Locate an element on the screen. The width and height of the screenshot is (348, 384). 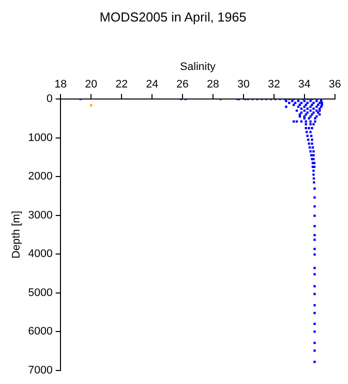
y-tick-label: 1000 is located at coordinates (40, 138).